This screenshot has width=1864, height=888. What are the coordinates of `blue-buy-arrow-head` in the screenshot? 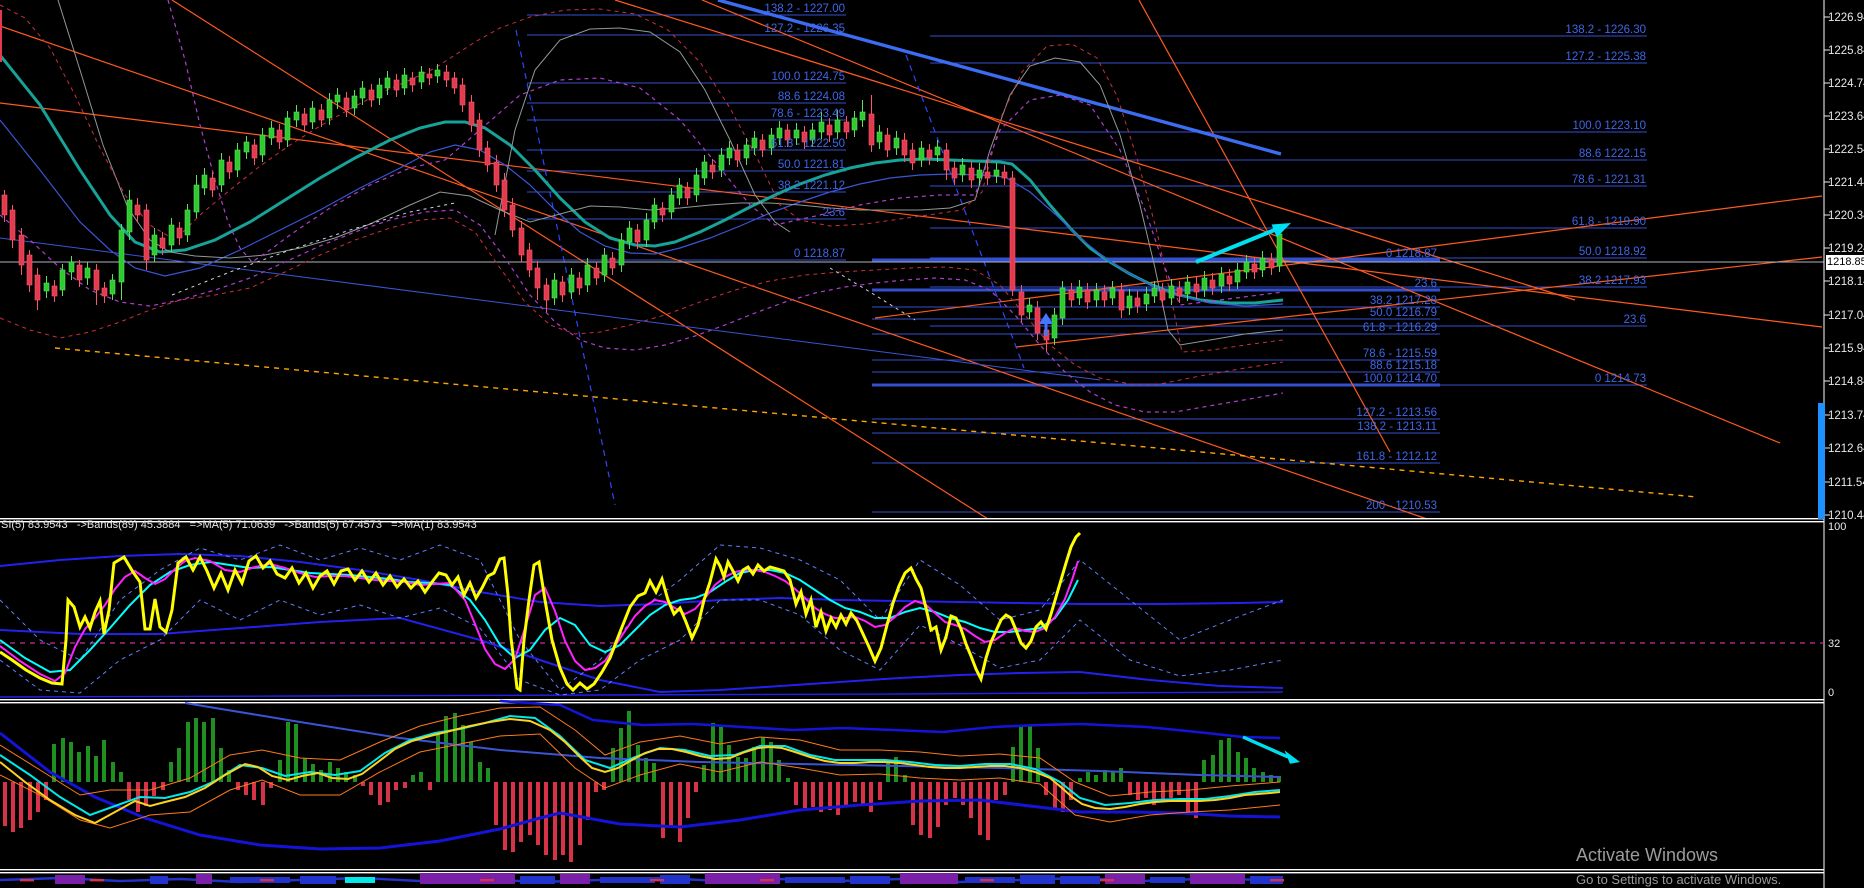 It's located at (1046, 318).